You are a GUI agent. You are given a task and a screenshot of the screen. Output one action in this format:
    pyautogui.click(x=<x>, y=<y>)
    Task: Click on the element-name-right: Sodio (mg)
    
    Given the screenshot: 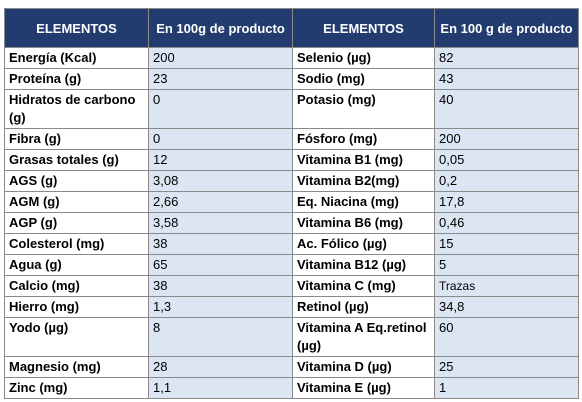 What is the action you would take?
    pyautogui.click(x=363, y=79)
    